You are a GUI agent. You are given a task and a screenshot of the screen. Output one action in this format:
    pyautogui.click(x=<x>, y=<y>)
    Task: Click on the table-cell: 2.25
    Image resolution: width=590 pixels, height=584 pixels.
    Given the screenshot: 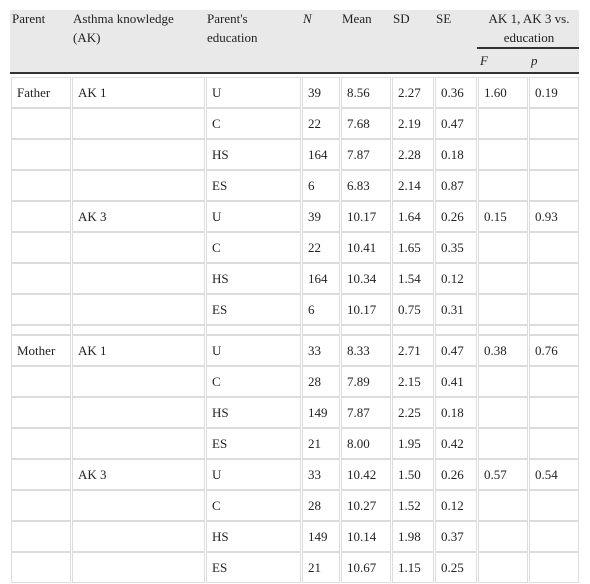 What is the action you would take?
    pyautogui.click(x=413, y=412)
    